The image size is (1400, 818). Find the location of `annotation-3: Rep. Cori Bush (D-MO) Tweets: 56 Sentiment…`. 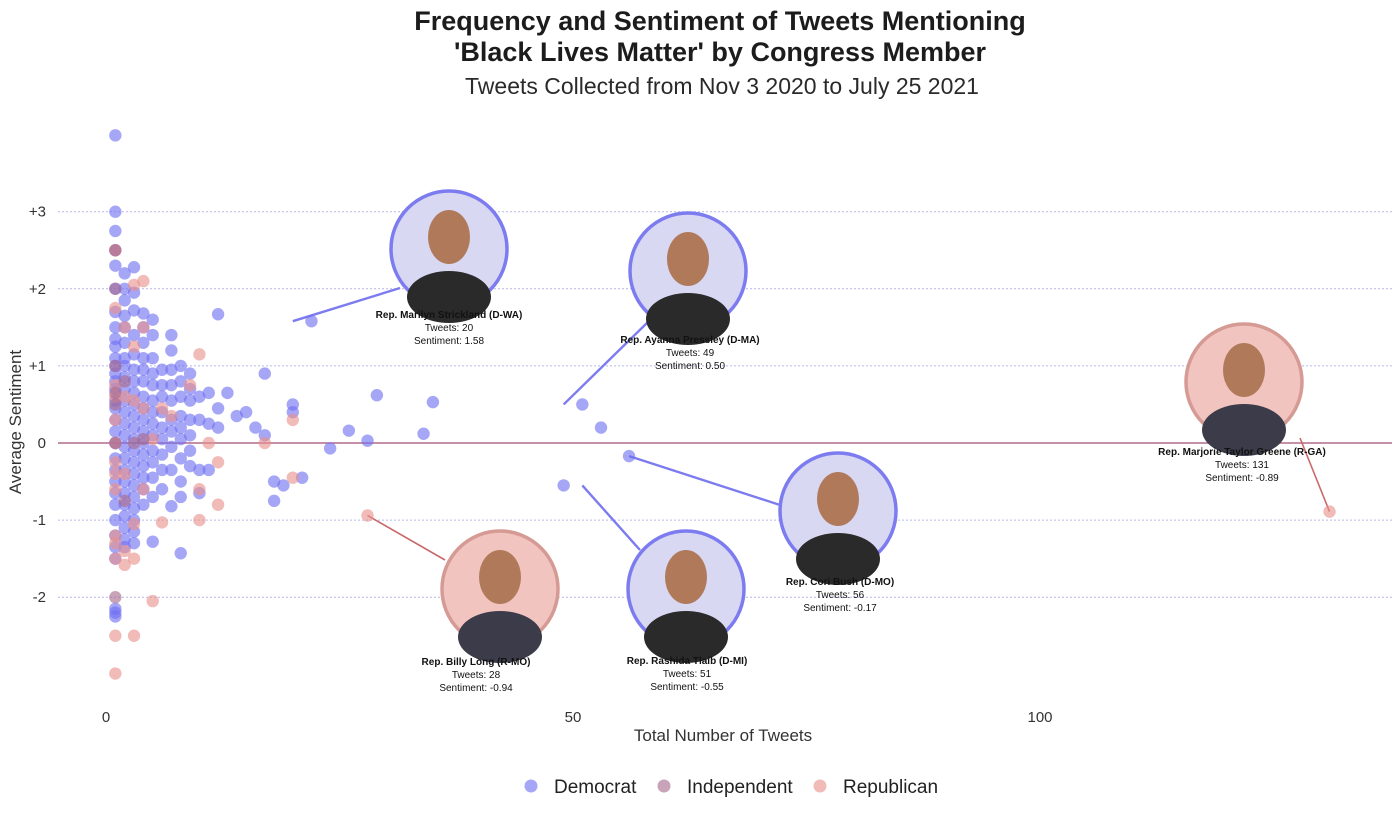

annotation-3: Rep. Cori Bush (D-MO) Tweets: 56 Sentiment… is located at coordinates (838, 532).